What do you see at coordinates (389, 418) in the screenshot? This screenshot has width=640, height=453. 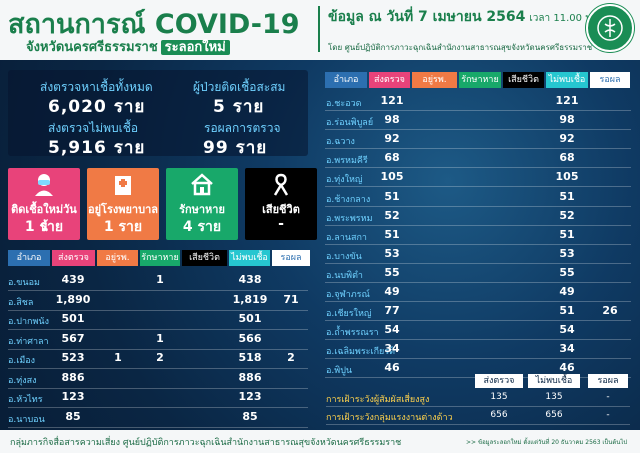 I see `surveillance-label: การเฝ้าระวังกลุ่มแรงงานต่างด้าว` at bounding box center [389, 418].